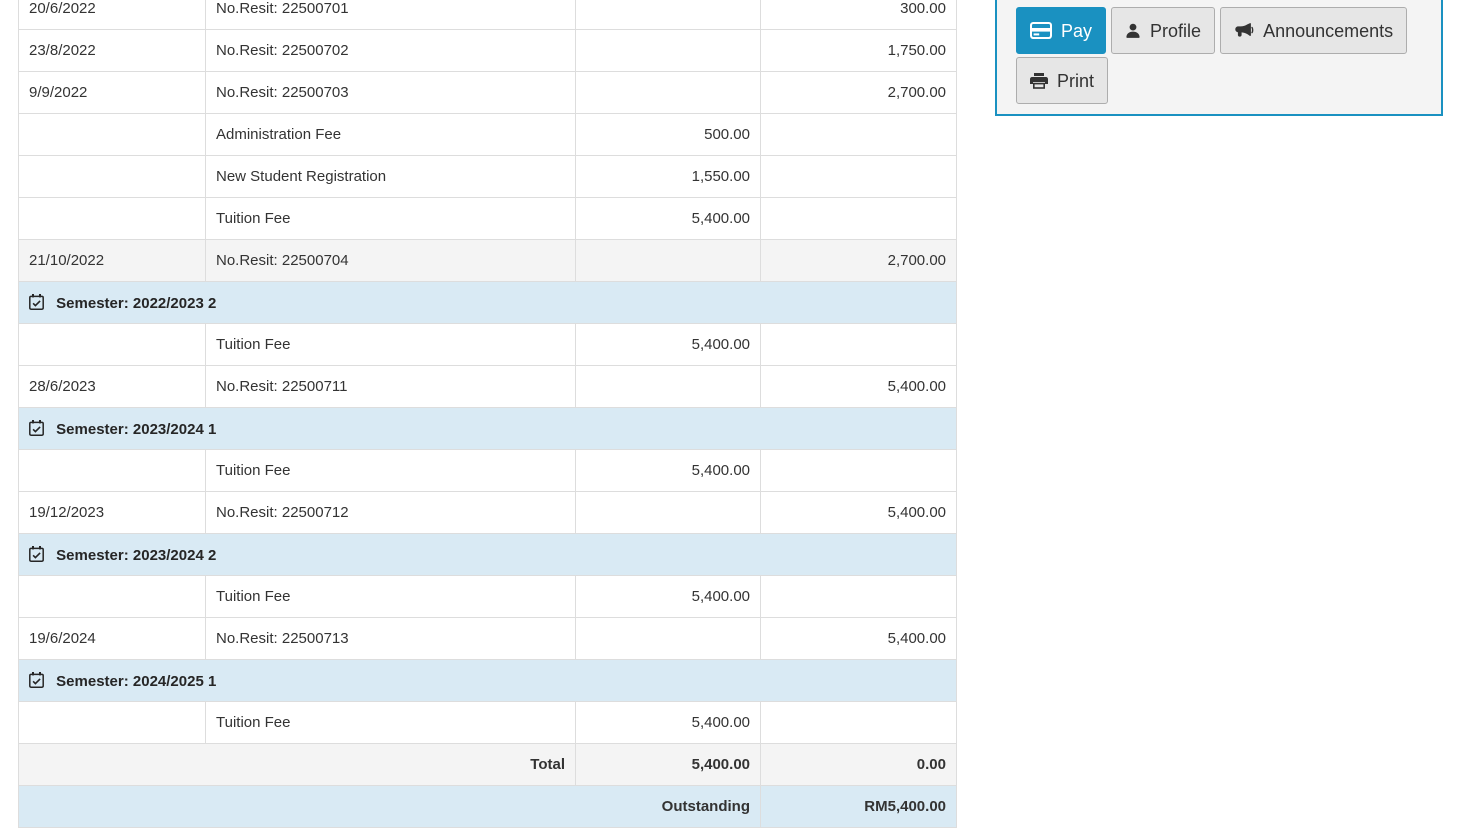  Describe the element at coordinates (487, 15) in the screenshot. I see `fee-row: 20/6/2022 No.Resit: 22500701 300.00` at that location.